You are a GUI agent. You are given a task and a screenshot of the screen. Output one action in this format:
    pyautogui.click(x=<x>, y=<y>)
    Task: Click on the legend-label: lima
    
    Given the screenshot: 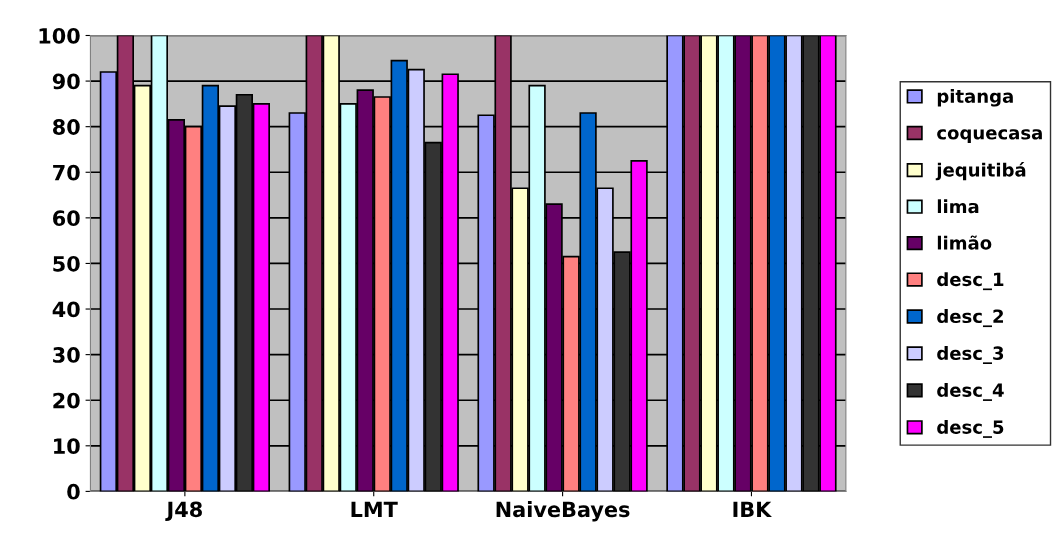 What is the action you would take?
    pyautogui.click(x=958, y=206)
    